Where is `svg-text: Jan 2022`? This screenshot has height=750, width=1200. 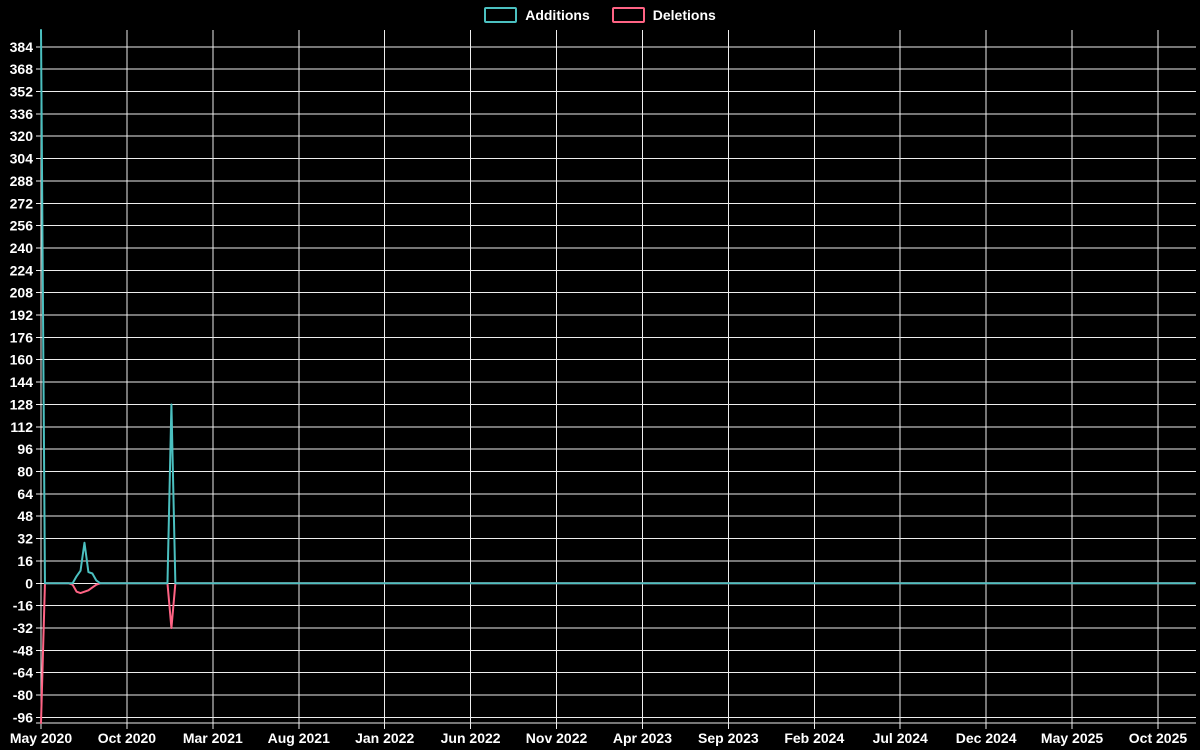
svg-text: Jan 2022 is located at coordinates (384, 738).